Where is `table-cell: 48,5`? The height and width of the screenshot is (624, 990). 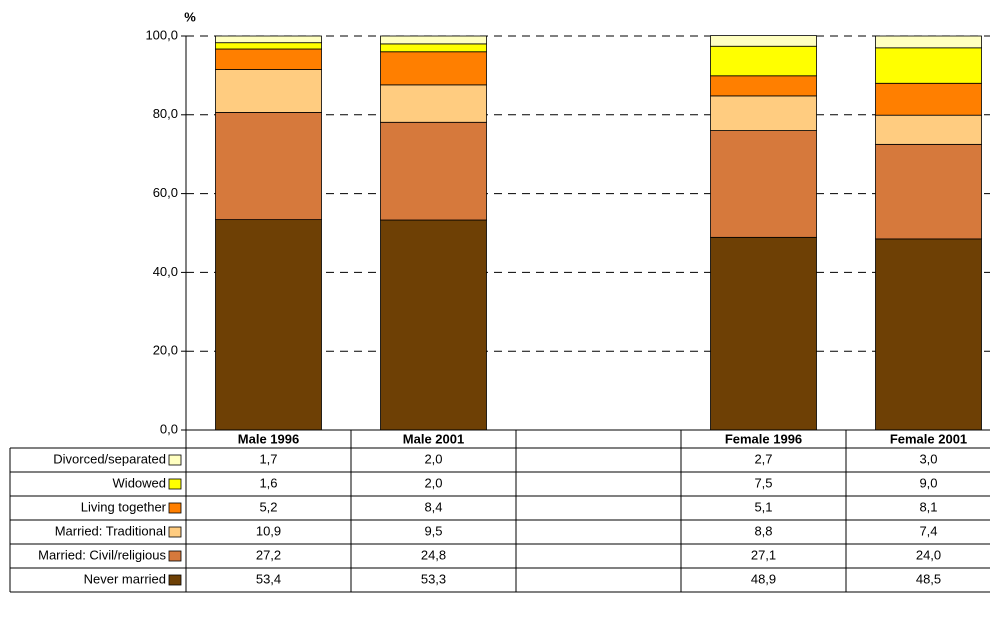 table-cell: 48,5 is located at coordinates (928, 578).